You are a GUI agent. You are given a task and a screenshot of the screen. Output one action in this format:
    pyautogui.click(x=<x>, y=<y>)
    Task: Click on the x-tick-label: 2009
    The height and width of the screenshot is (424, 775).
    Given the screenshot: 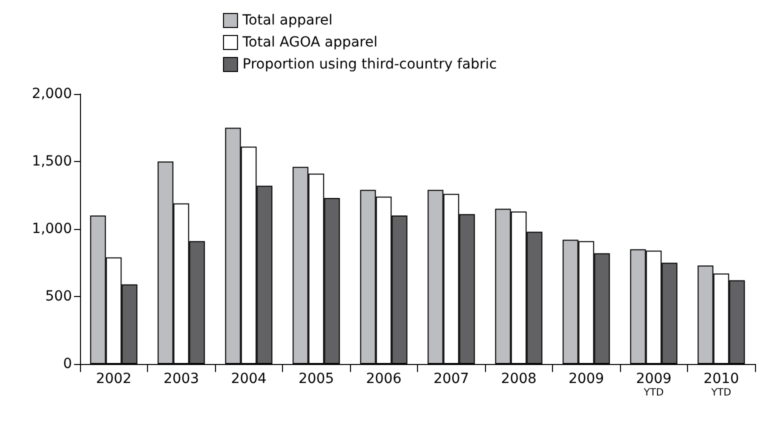 What is the action you would take?
    pyautogui.click(x=586, y=379)
    